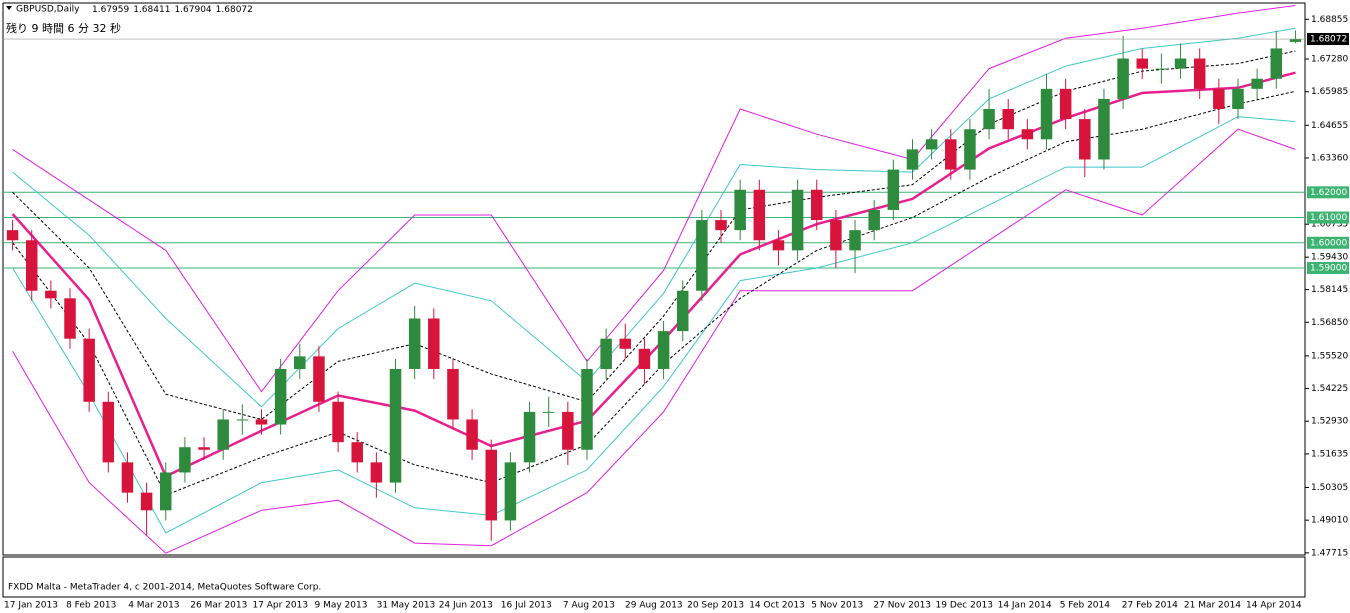 The width and height of the screenshot is (1350, 613). What do you see at coordinates (1329, 158) in the screenshot?
I see `y-tick-label: 1.63360` at bounding box center [1329, 158].